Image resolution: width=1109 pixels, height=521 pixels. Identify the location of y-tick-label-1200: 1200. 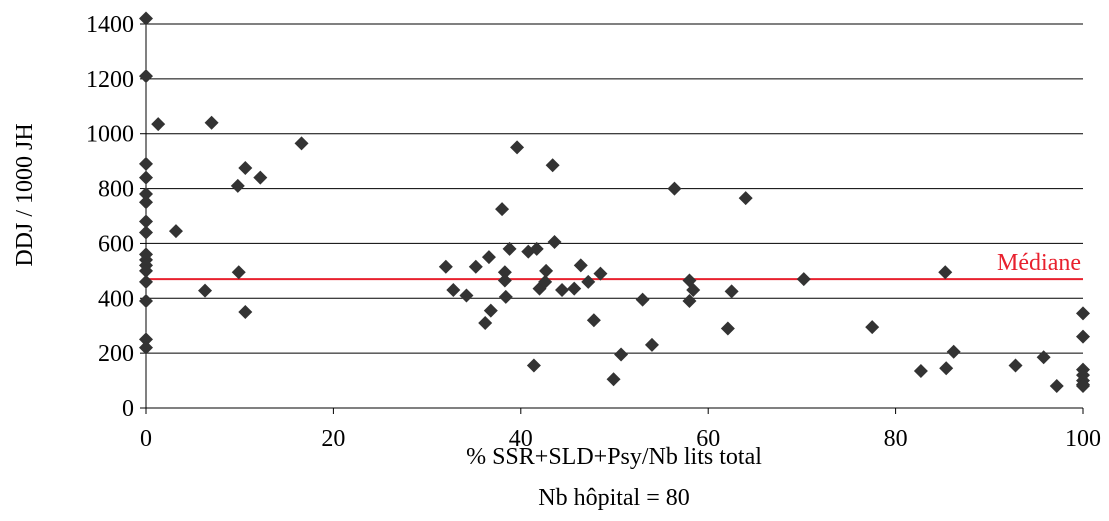
(110, 80).